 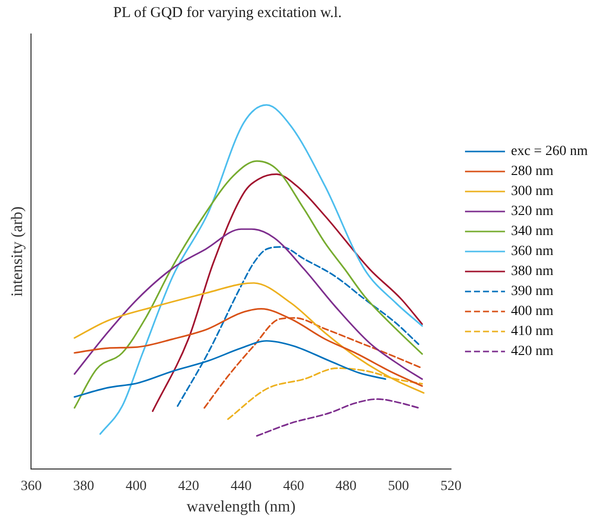 I want to click on legend-label: 320 nm, so click(x=532, y=212).